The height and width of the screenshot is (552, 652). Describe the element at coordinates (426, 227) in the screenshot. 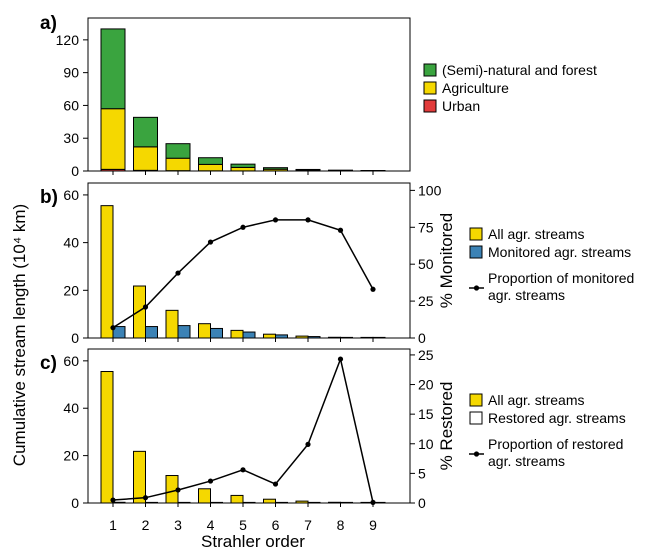

I see `y2-tick-label: 75` at that location.